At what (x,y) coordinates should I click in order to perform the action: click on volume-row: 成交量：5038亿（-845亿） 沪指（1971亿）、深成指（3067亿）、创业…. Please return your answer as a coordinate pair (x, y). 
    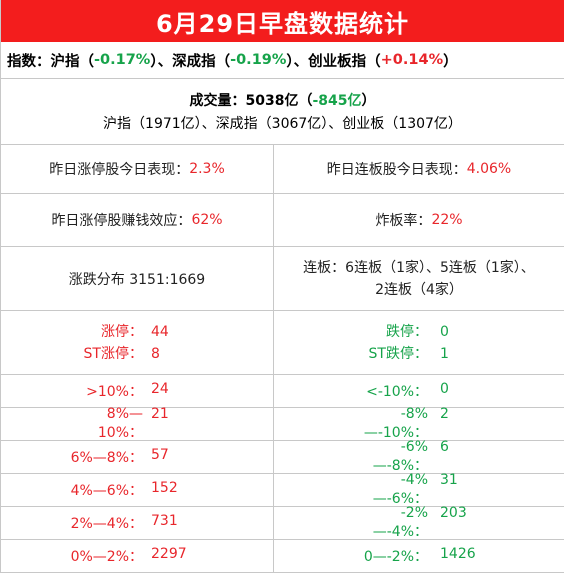
    Looking at the image, I should click on (282, 112).